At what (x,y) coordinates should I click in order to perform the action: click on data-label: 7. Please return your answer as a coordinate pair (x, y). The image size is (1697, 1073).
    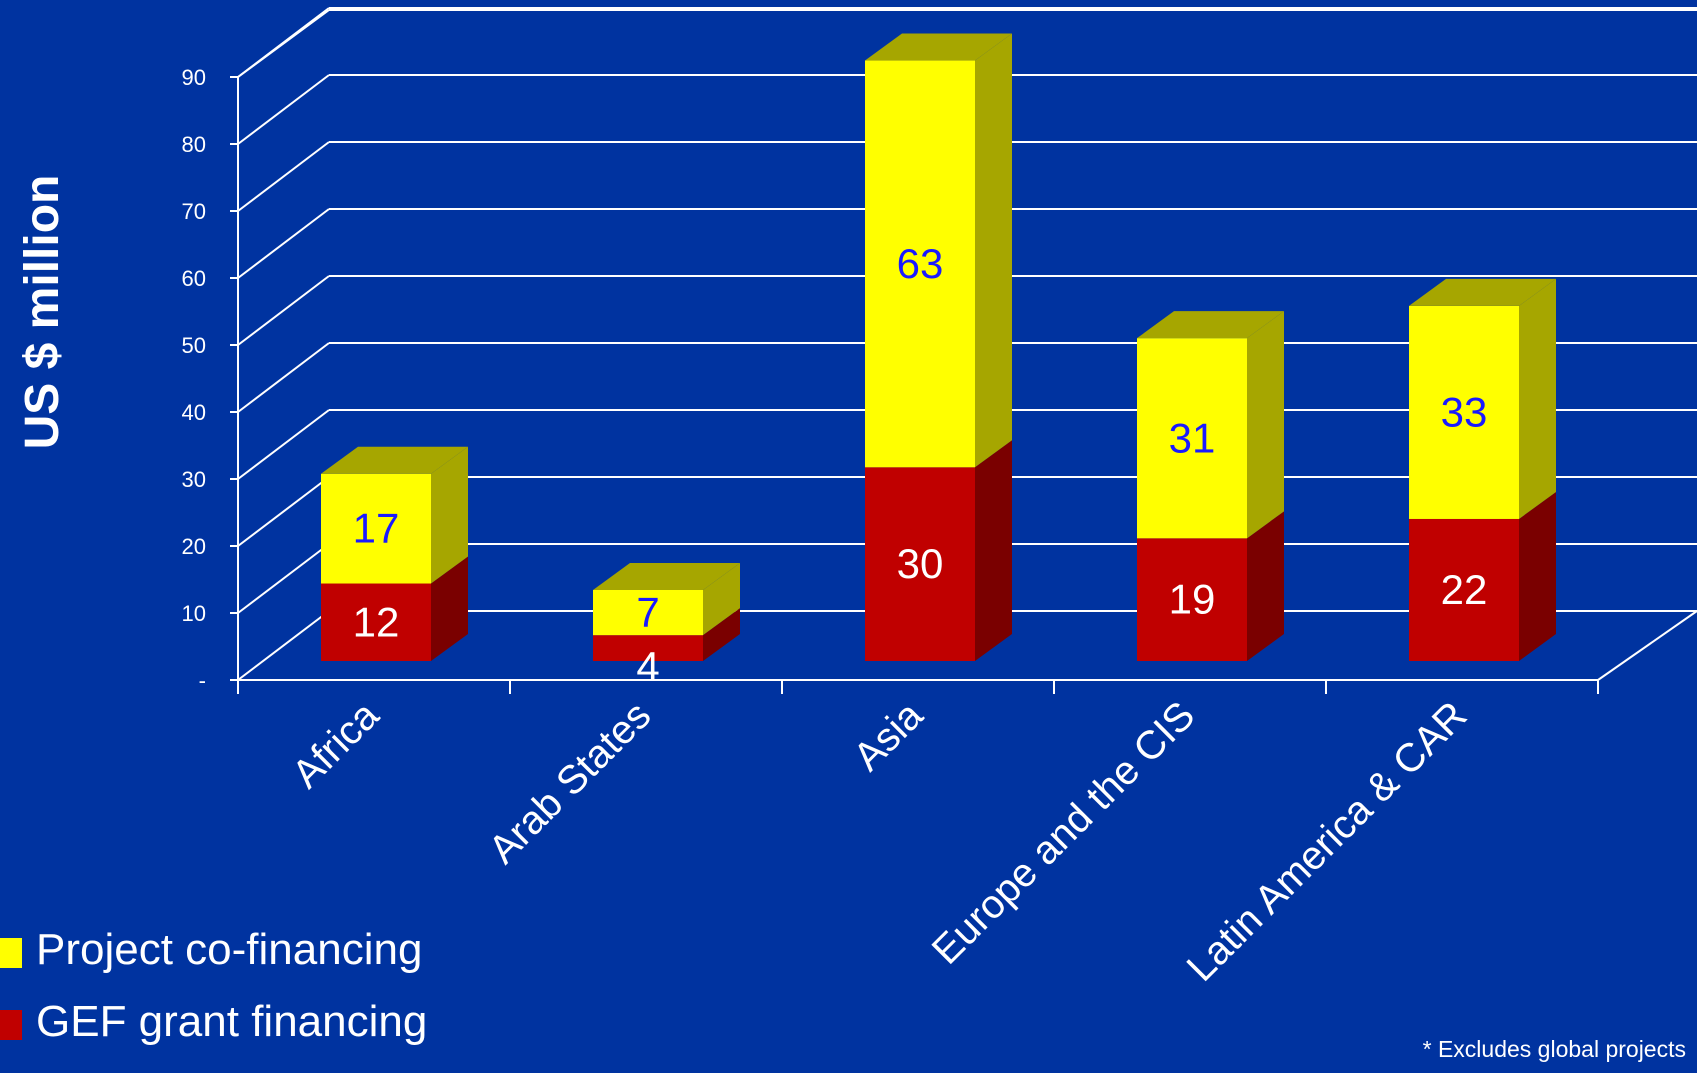
    Looking at the image, I should click on (647, 612).